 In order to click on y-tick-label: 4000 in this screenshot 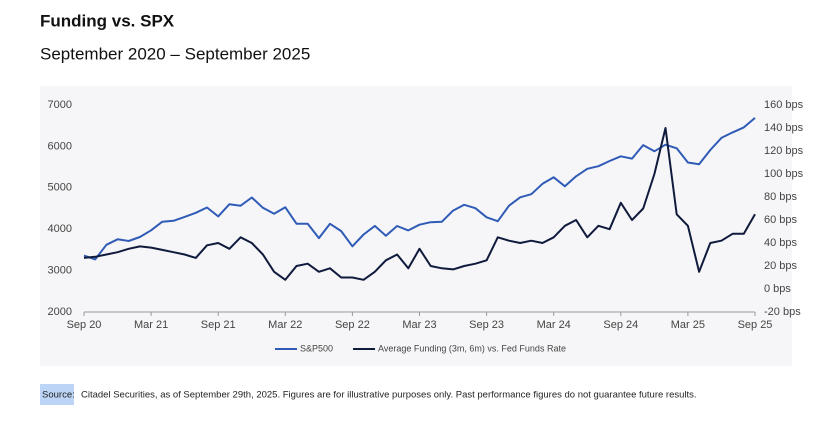, I will do `click(60, 229)`.